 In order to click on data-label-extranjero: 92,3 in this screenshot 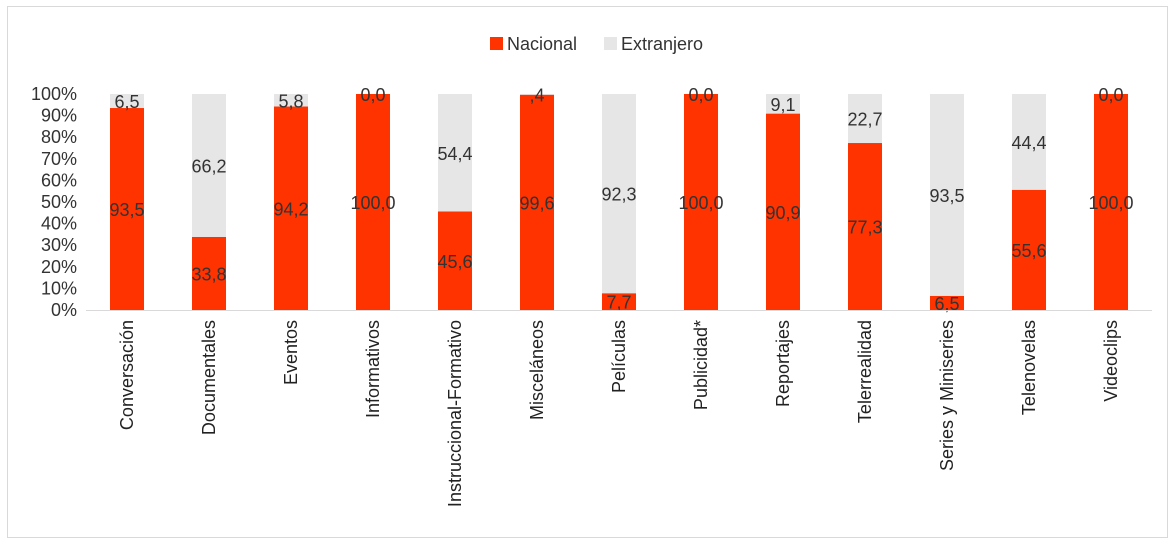, I will do `click(618, 195)`.